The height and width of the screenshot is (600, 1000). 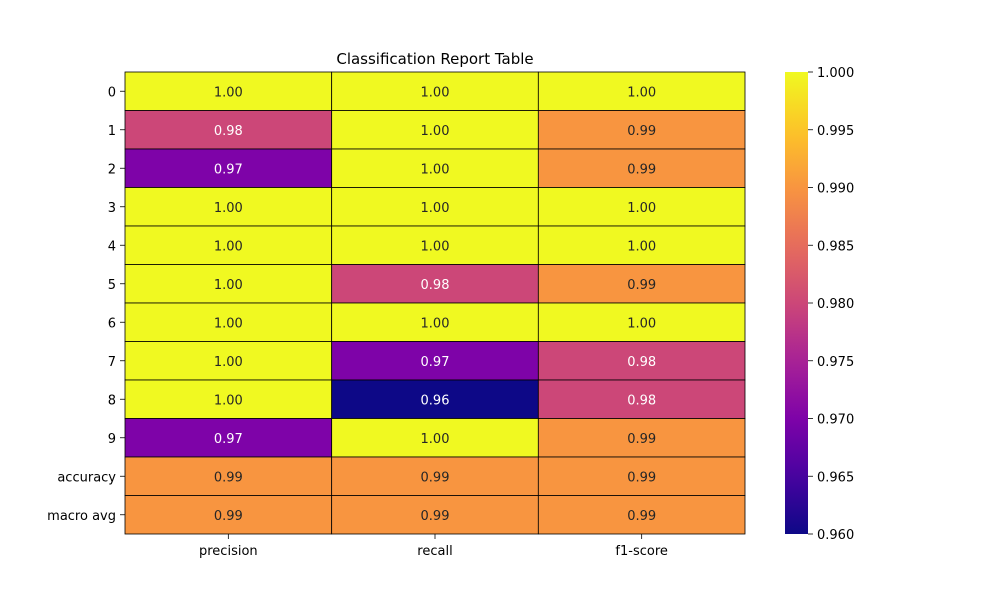 What do you see at coordinates (835, 131) in the screenshot?
I see `colorbar-tick-label: 0.995` at bounding box center [835, 131].